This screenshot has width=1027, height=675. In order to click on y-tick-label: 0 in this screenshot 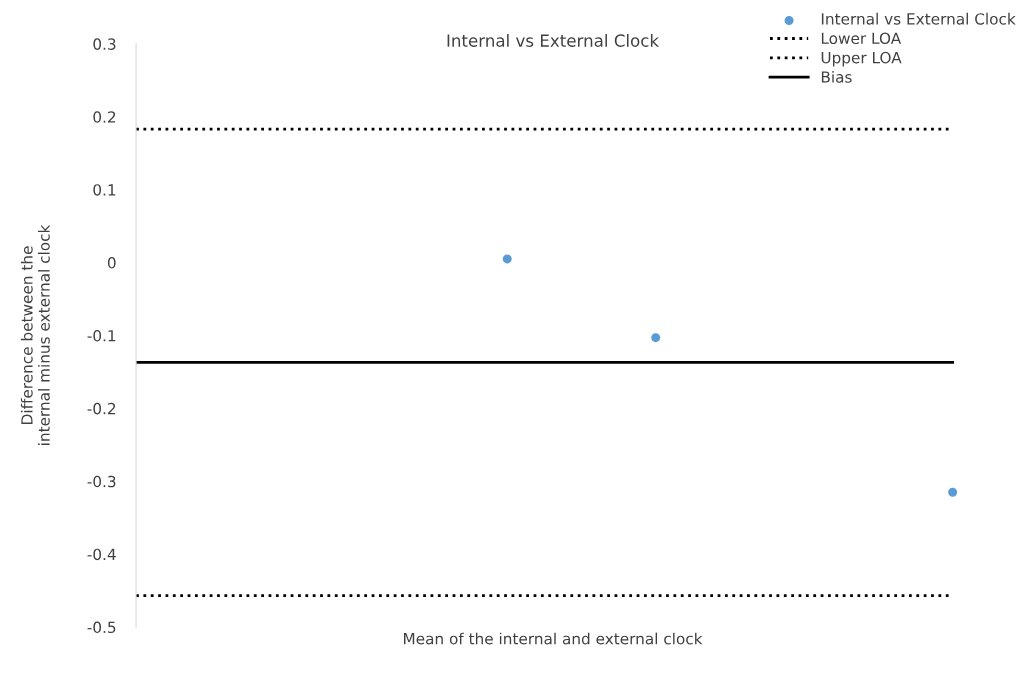, I will do `click(111, 263)`.